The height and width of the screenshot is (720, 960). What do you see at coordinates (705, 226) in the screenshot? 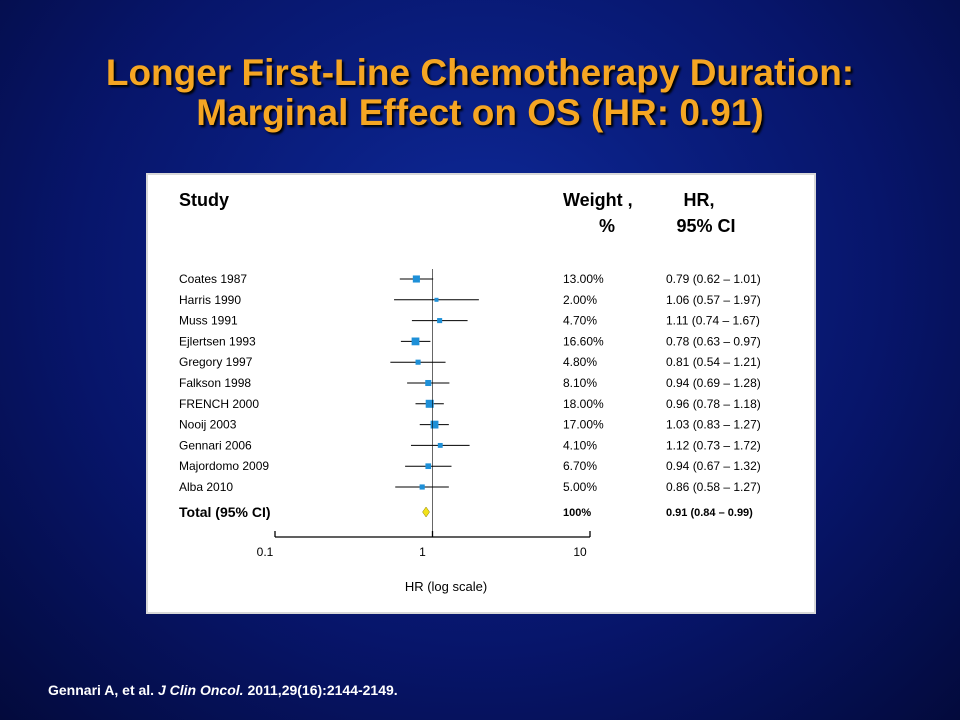
I see `header-ci: 95% CI` at bounding box center [705, 226].